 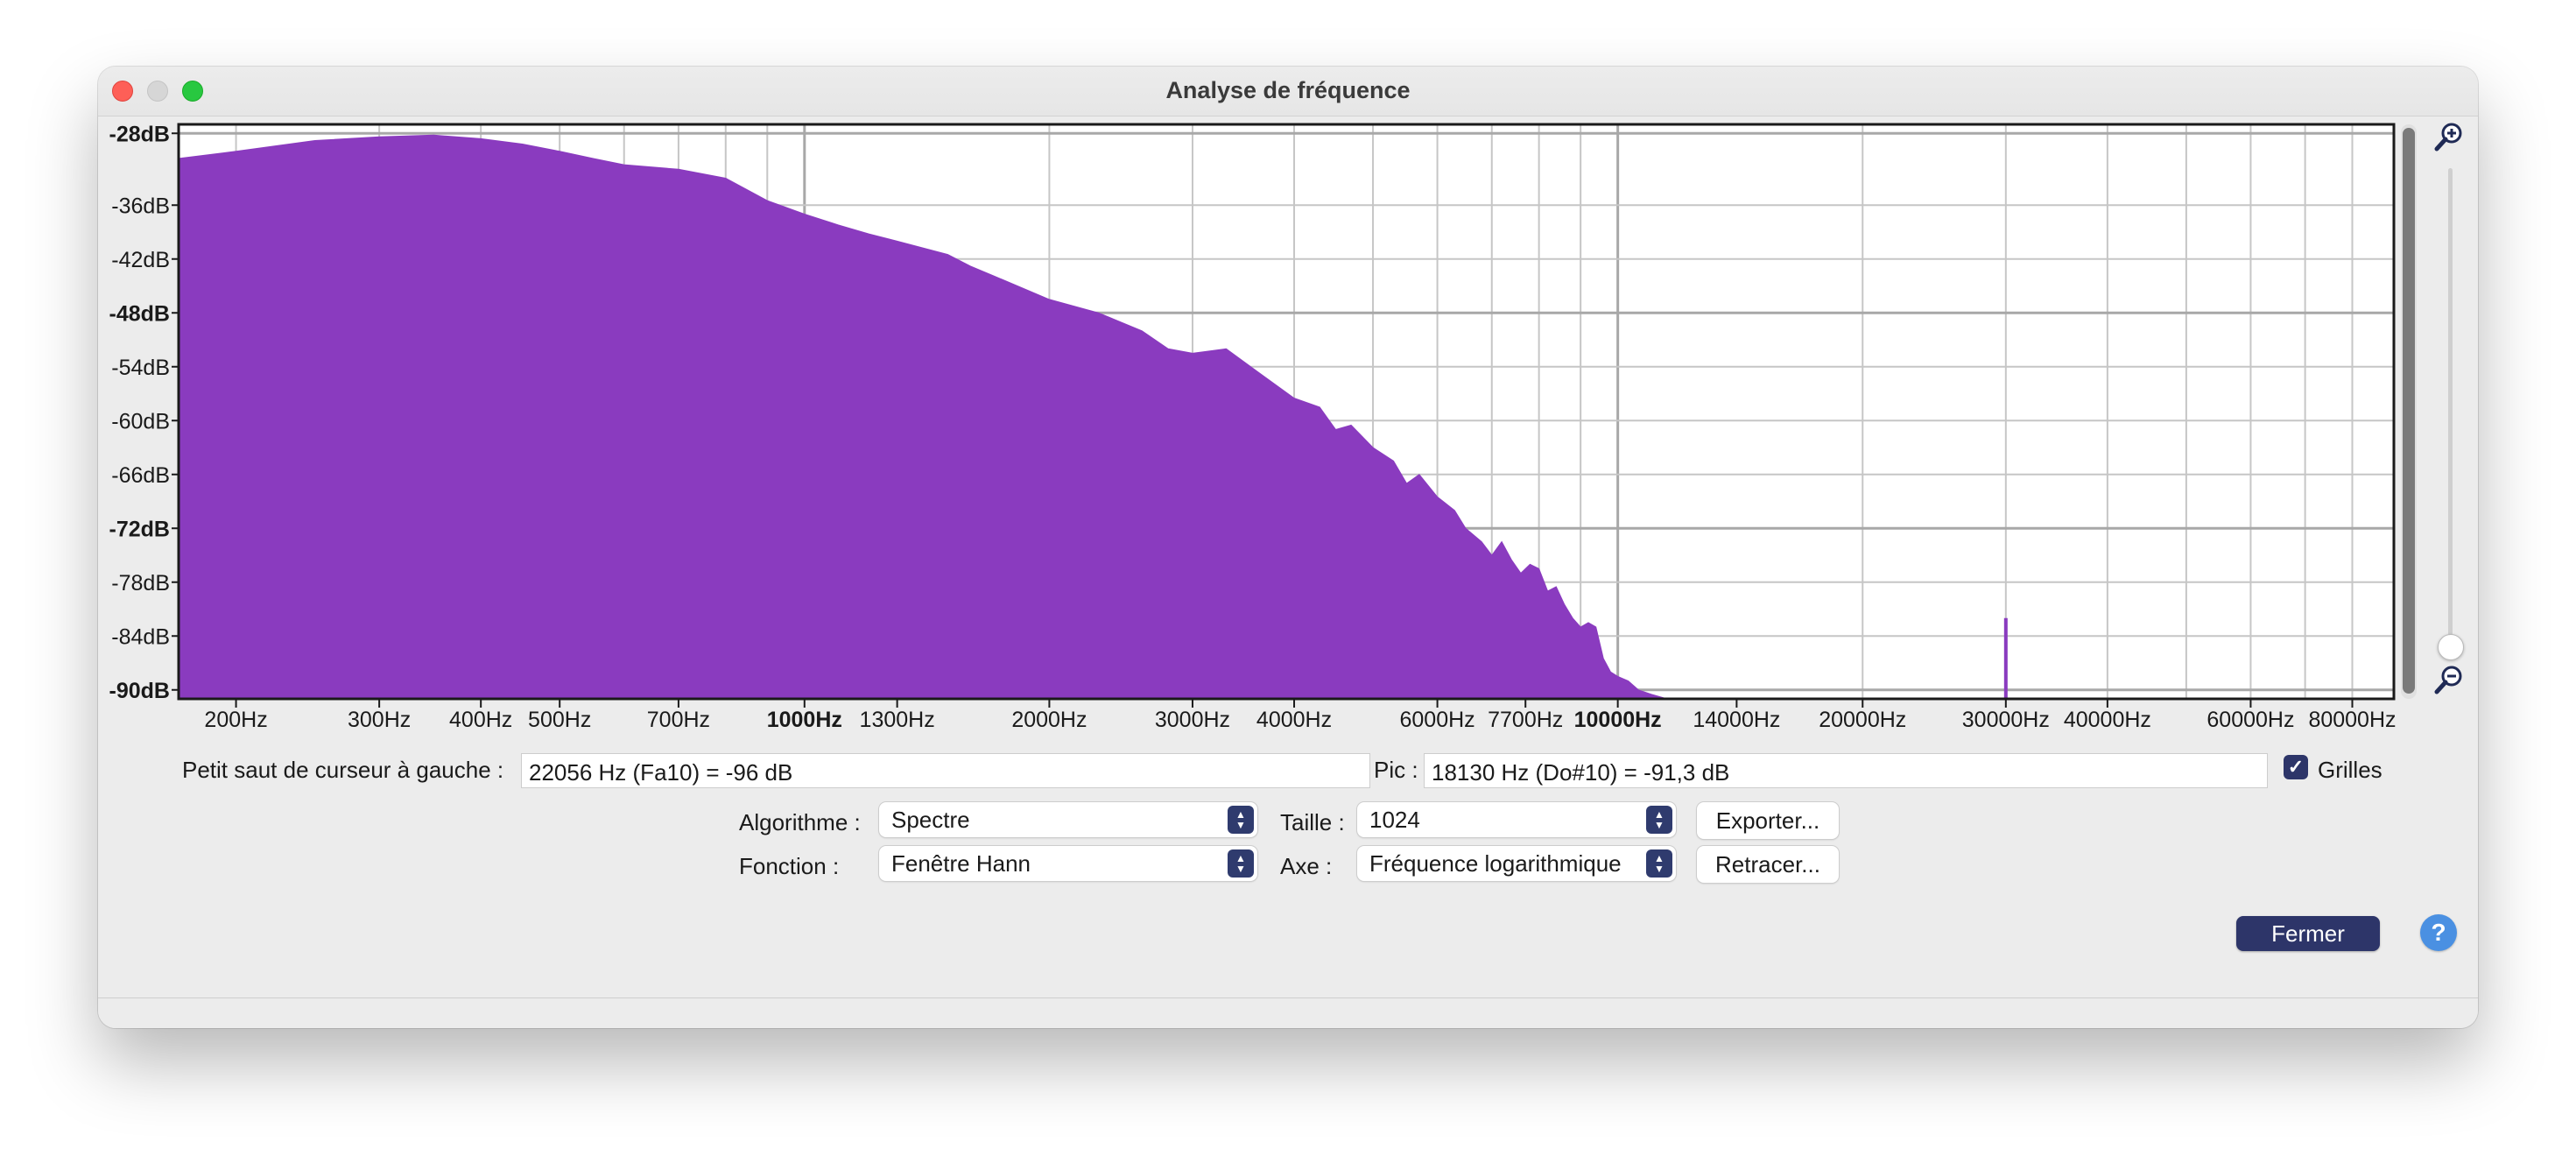 What do you see at coordinates (800, 822) in the screenshot?
I see `algorithm-label: Algorithme :` at bounding box center [800, 822].